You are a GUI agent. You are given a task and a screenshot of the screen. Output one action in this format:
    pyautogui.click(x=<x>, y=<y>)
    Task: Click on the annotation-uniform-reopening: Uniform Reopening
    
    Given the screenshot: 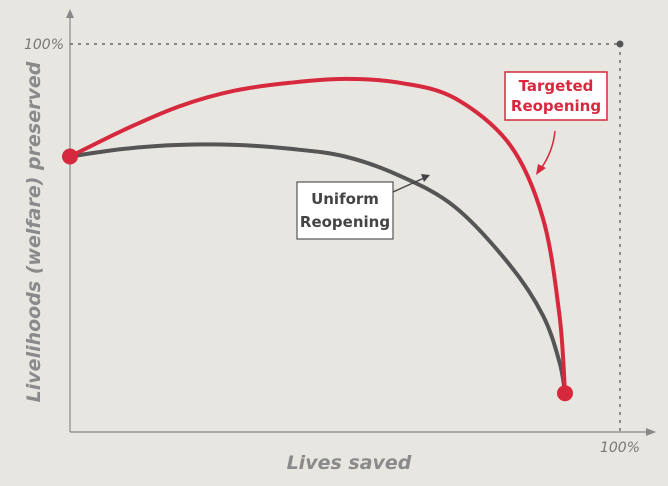 What is the action you would take?
    pyautogui.click(x=363, y=207)
    